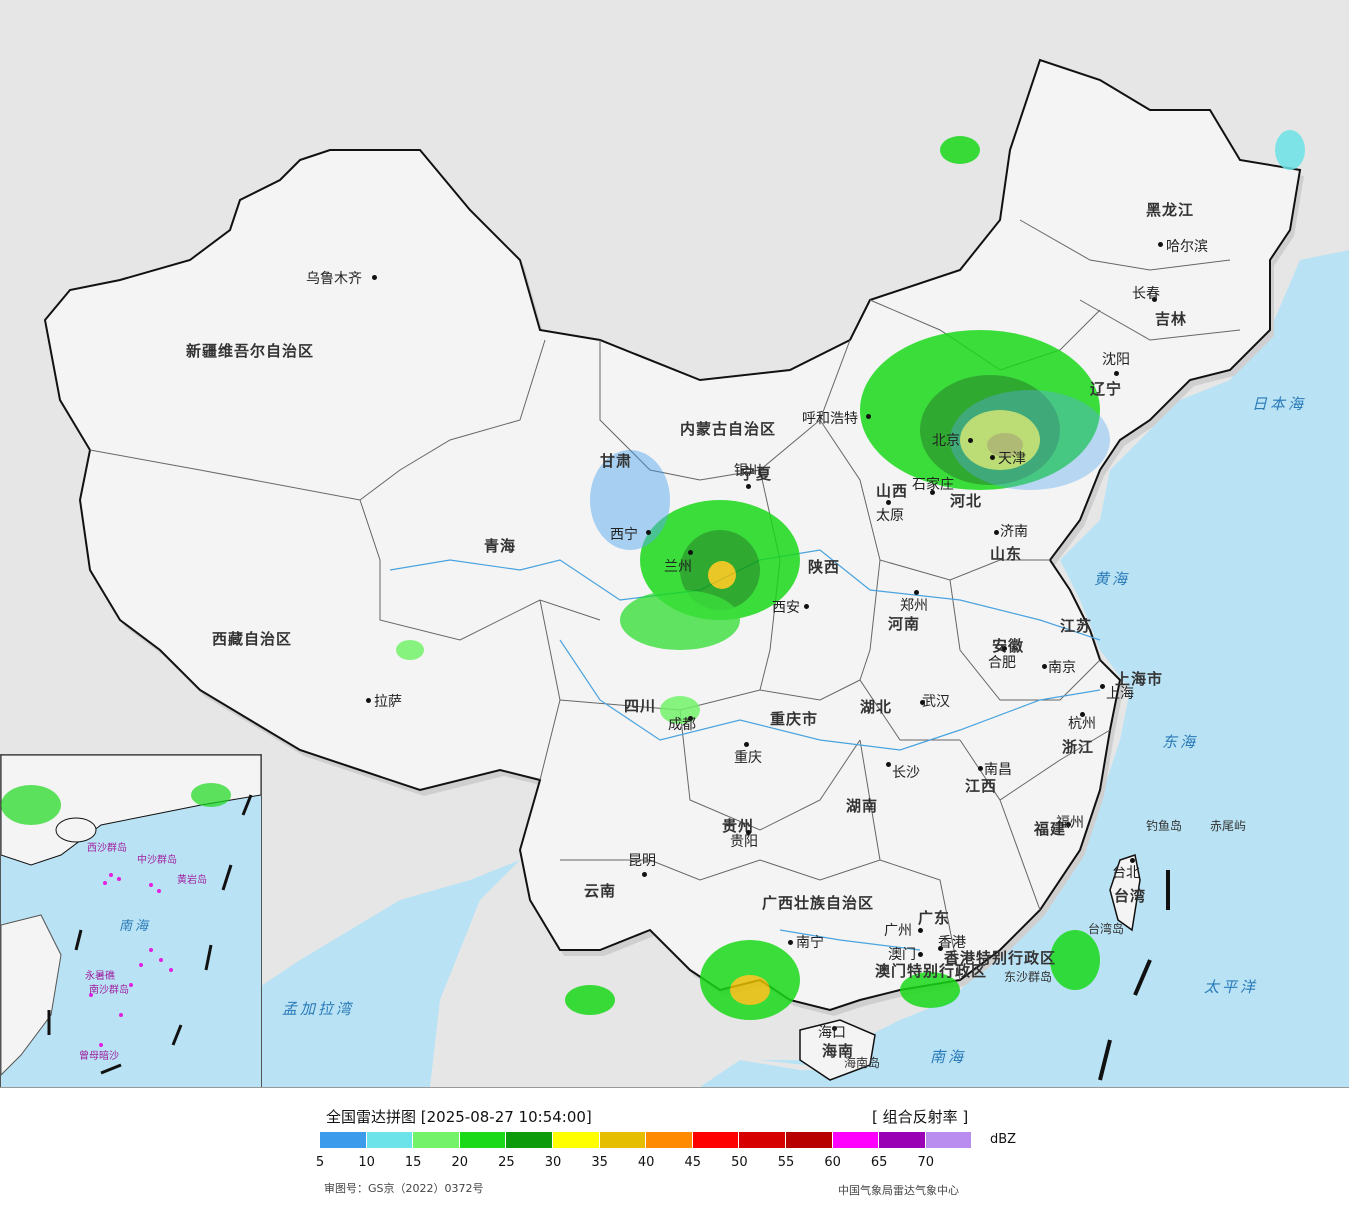  What do you see at coordinates (388, 702) in the screenshot?
I see `city-label: 拉萨` at bounding box center [388, 702].